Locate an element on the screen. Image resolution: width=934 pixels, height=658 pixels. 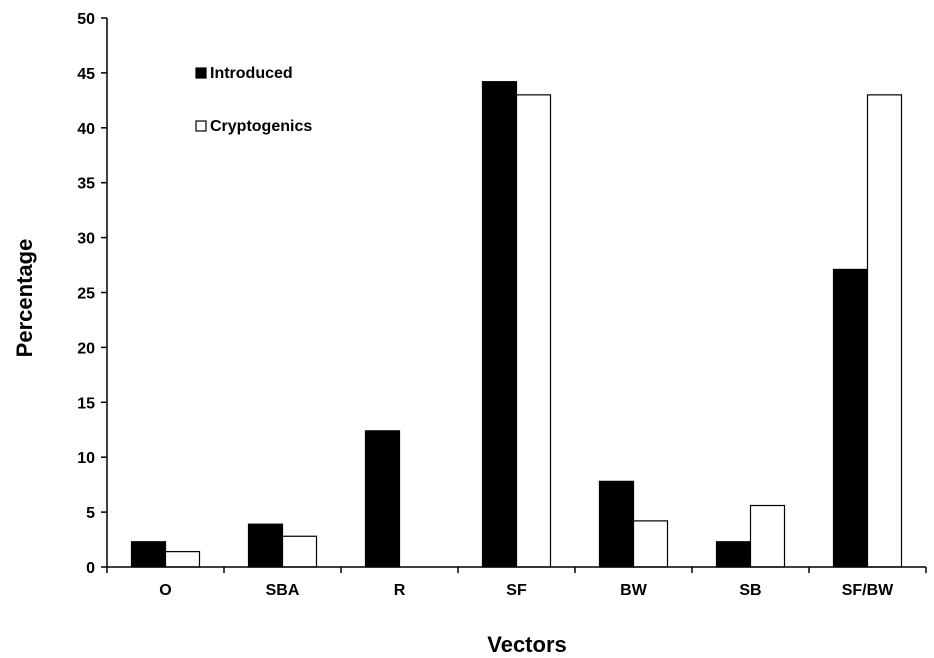
y-tick-label: 20 is located at coordinates (86, 348).